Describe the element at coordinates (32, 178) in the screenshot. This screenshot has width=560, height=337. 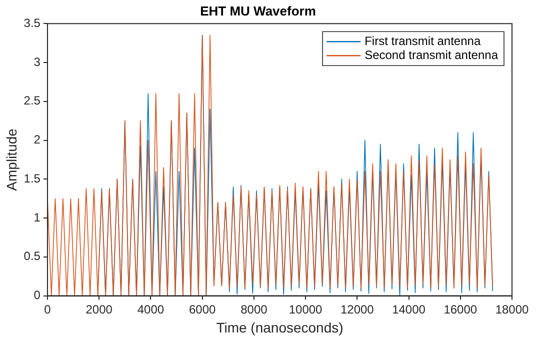
I see `y-tick-label: 1.5` at that location.